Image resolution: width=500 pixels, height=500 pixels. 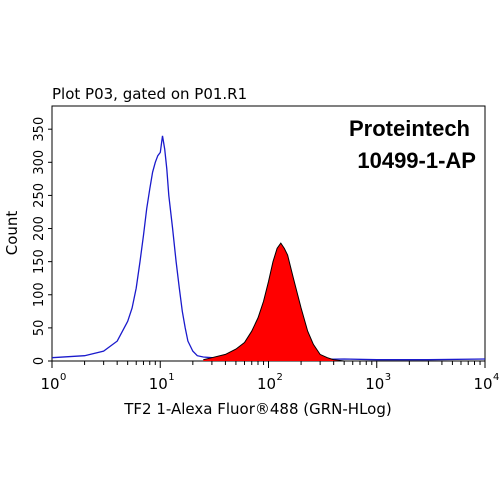 I want to click on x-tick-label-1: 10, so click(x=158, y=384).